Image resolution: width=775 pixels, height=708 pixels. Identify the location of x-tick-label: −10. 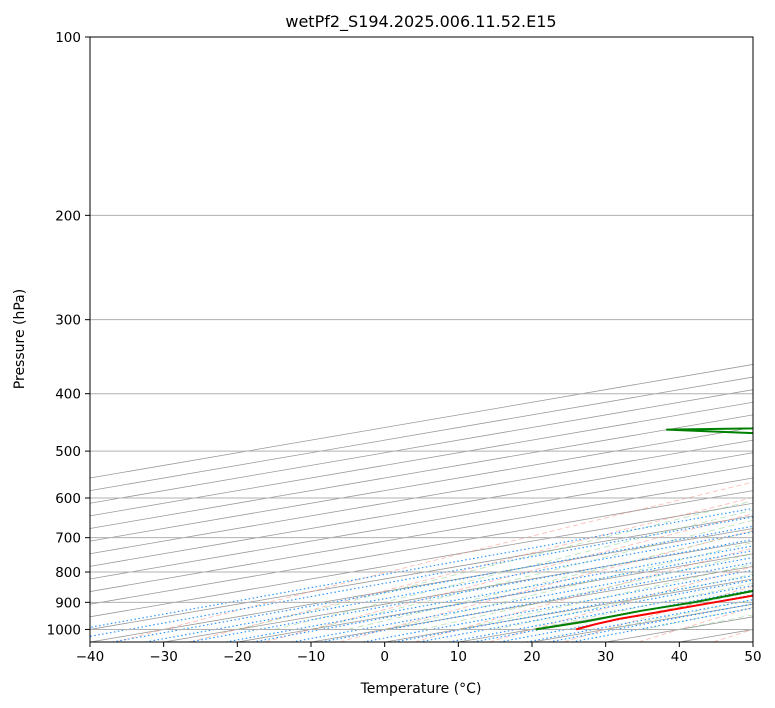
(311, 657).